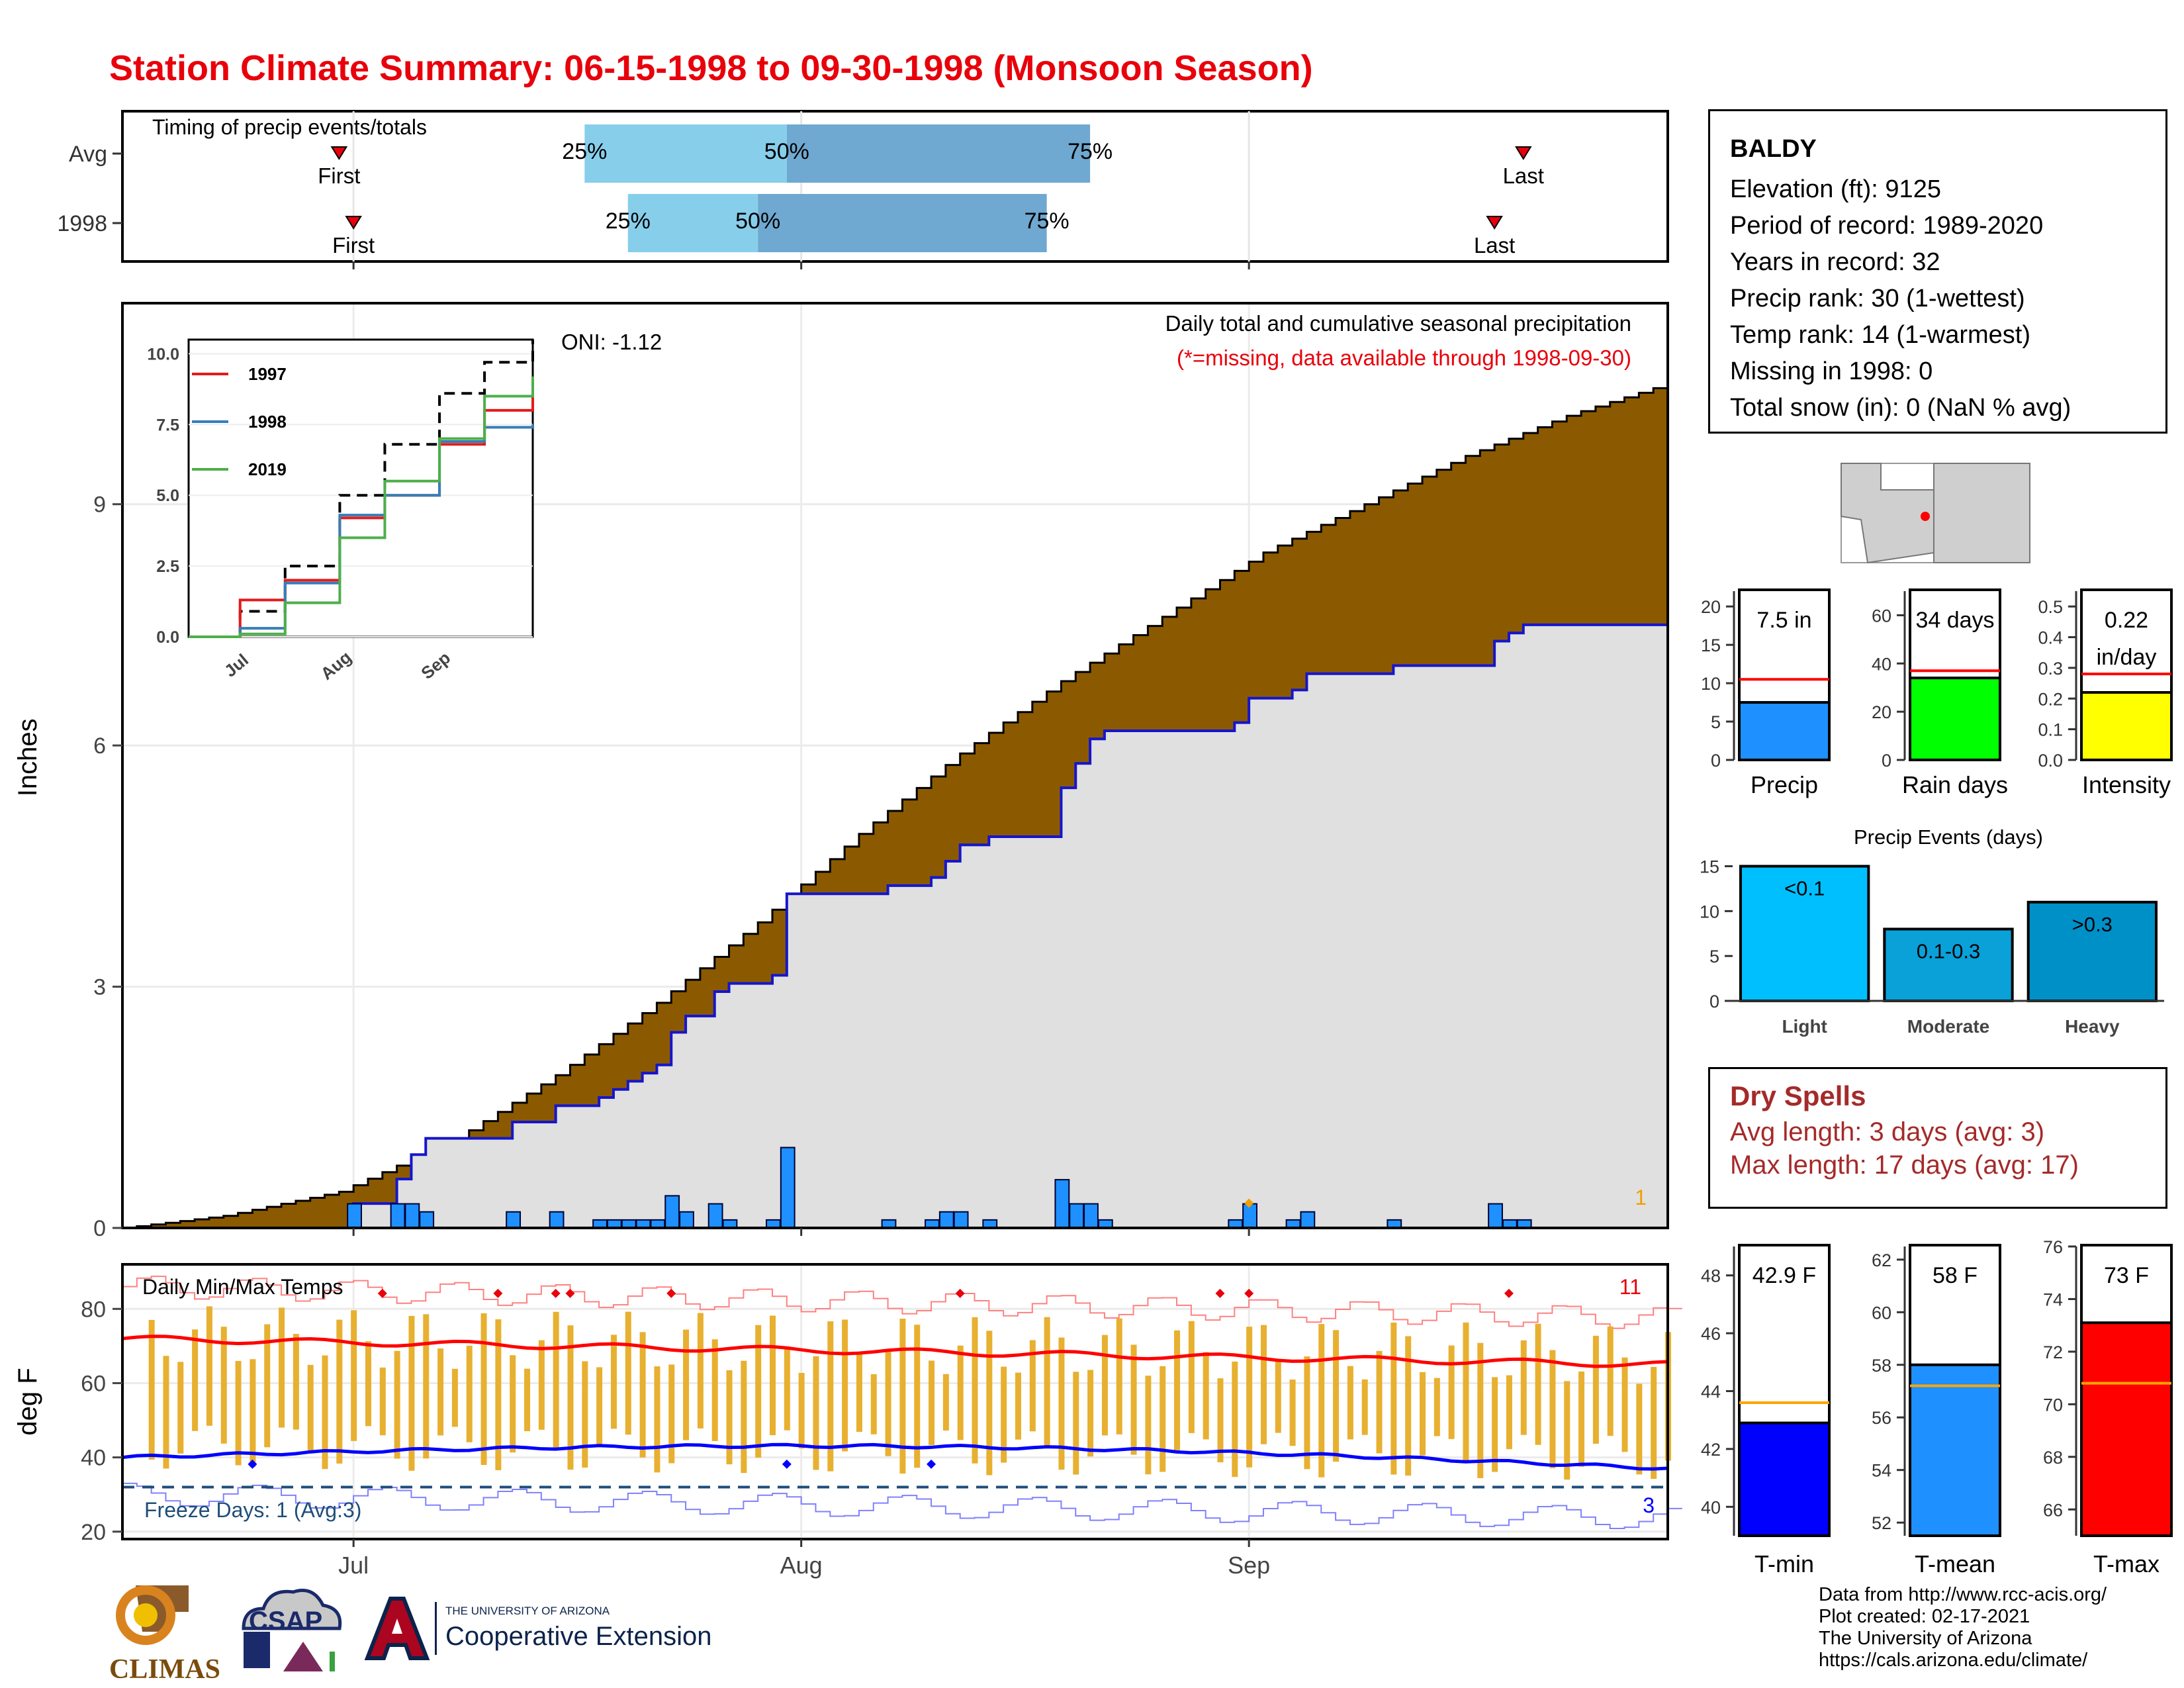 The width and height of the screenshot is (2184, 1688). I want to click on ua-logo-small-text: THE UNIVERSITY OF ARIZONA, so click(527, 1611).